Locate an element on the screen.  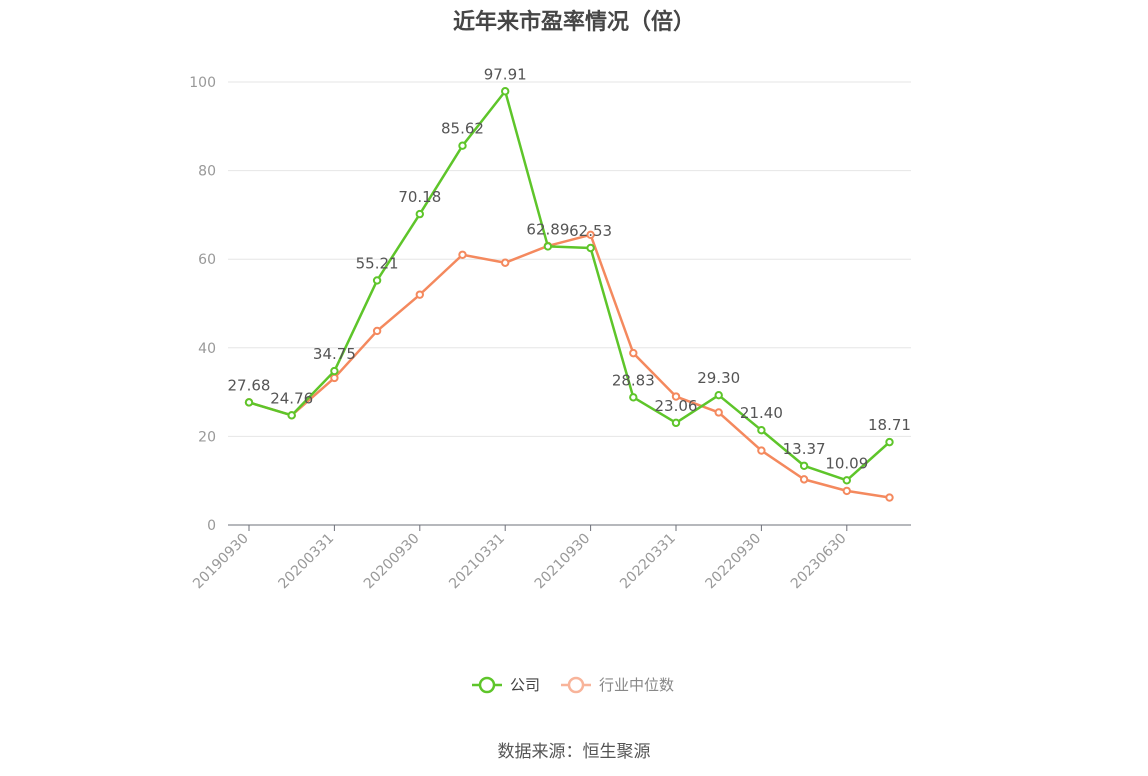
y-tick-label: 0 is located at coordinates (211, 526).